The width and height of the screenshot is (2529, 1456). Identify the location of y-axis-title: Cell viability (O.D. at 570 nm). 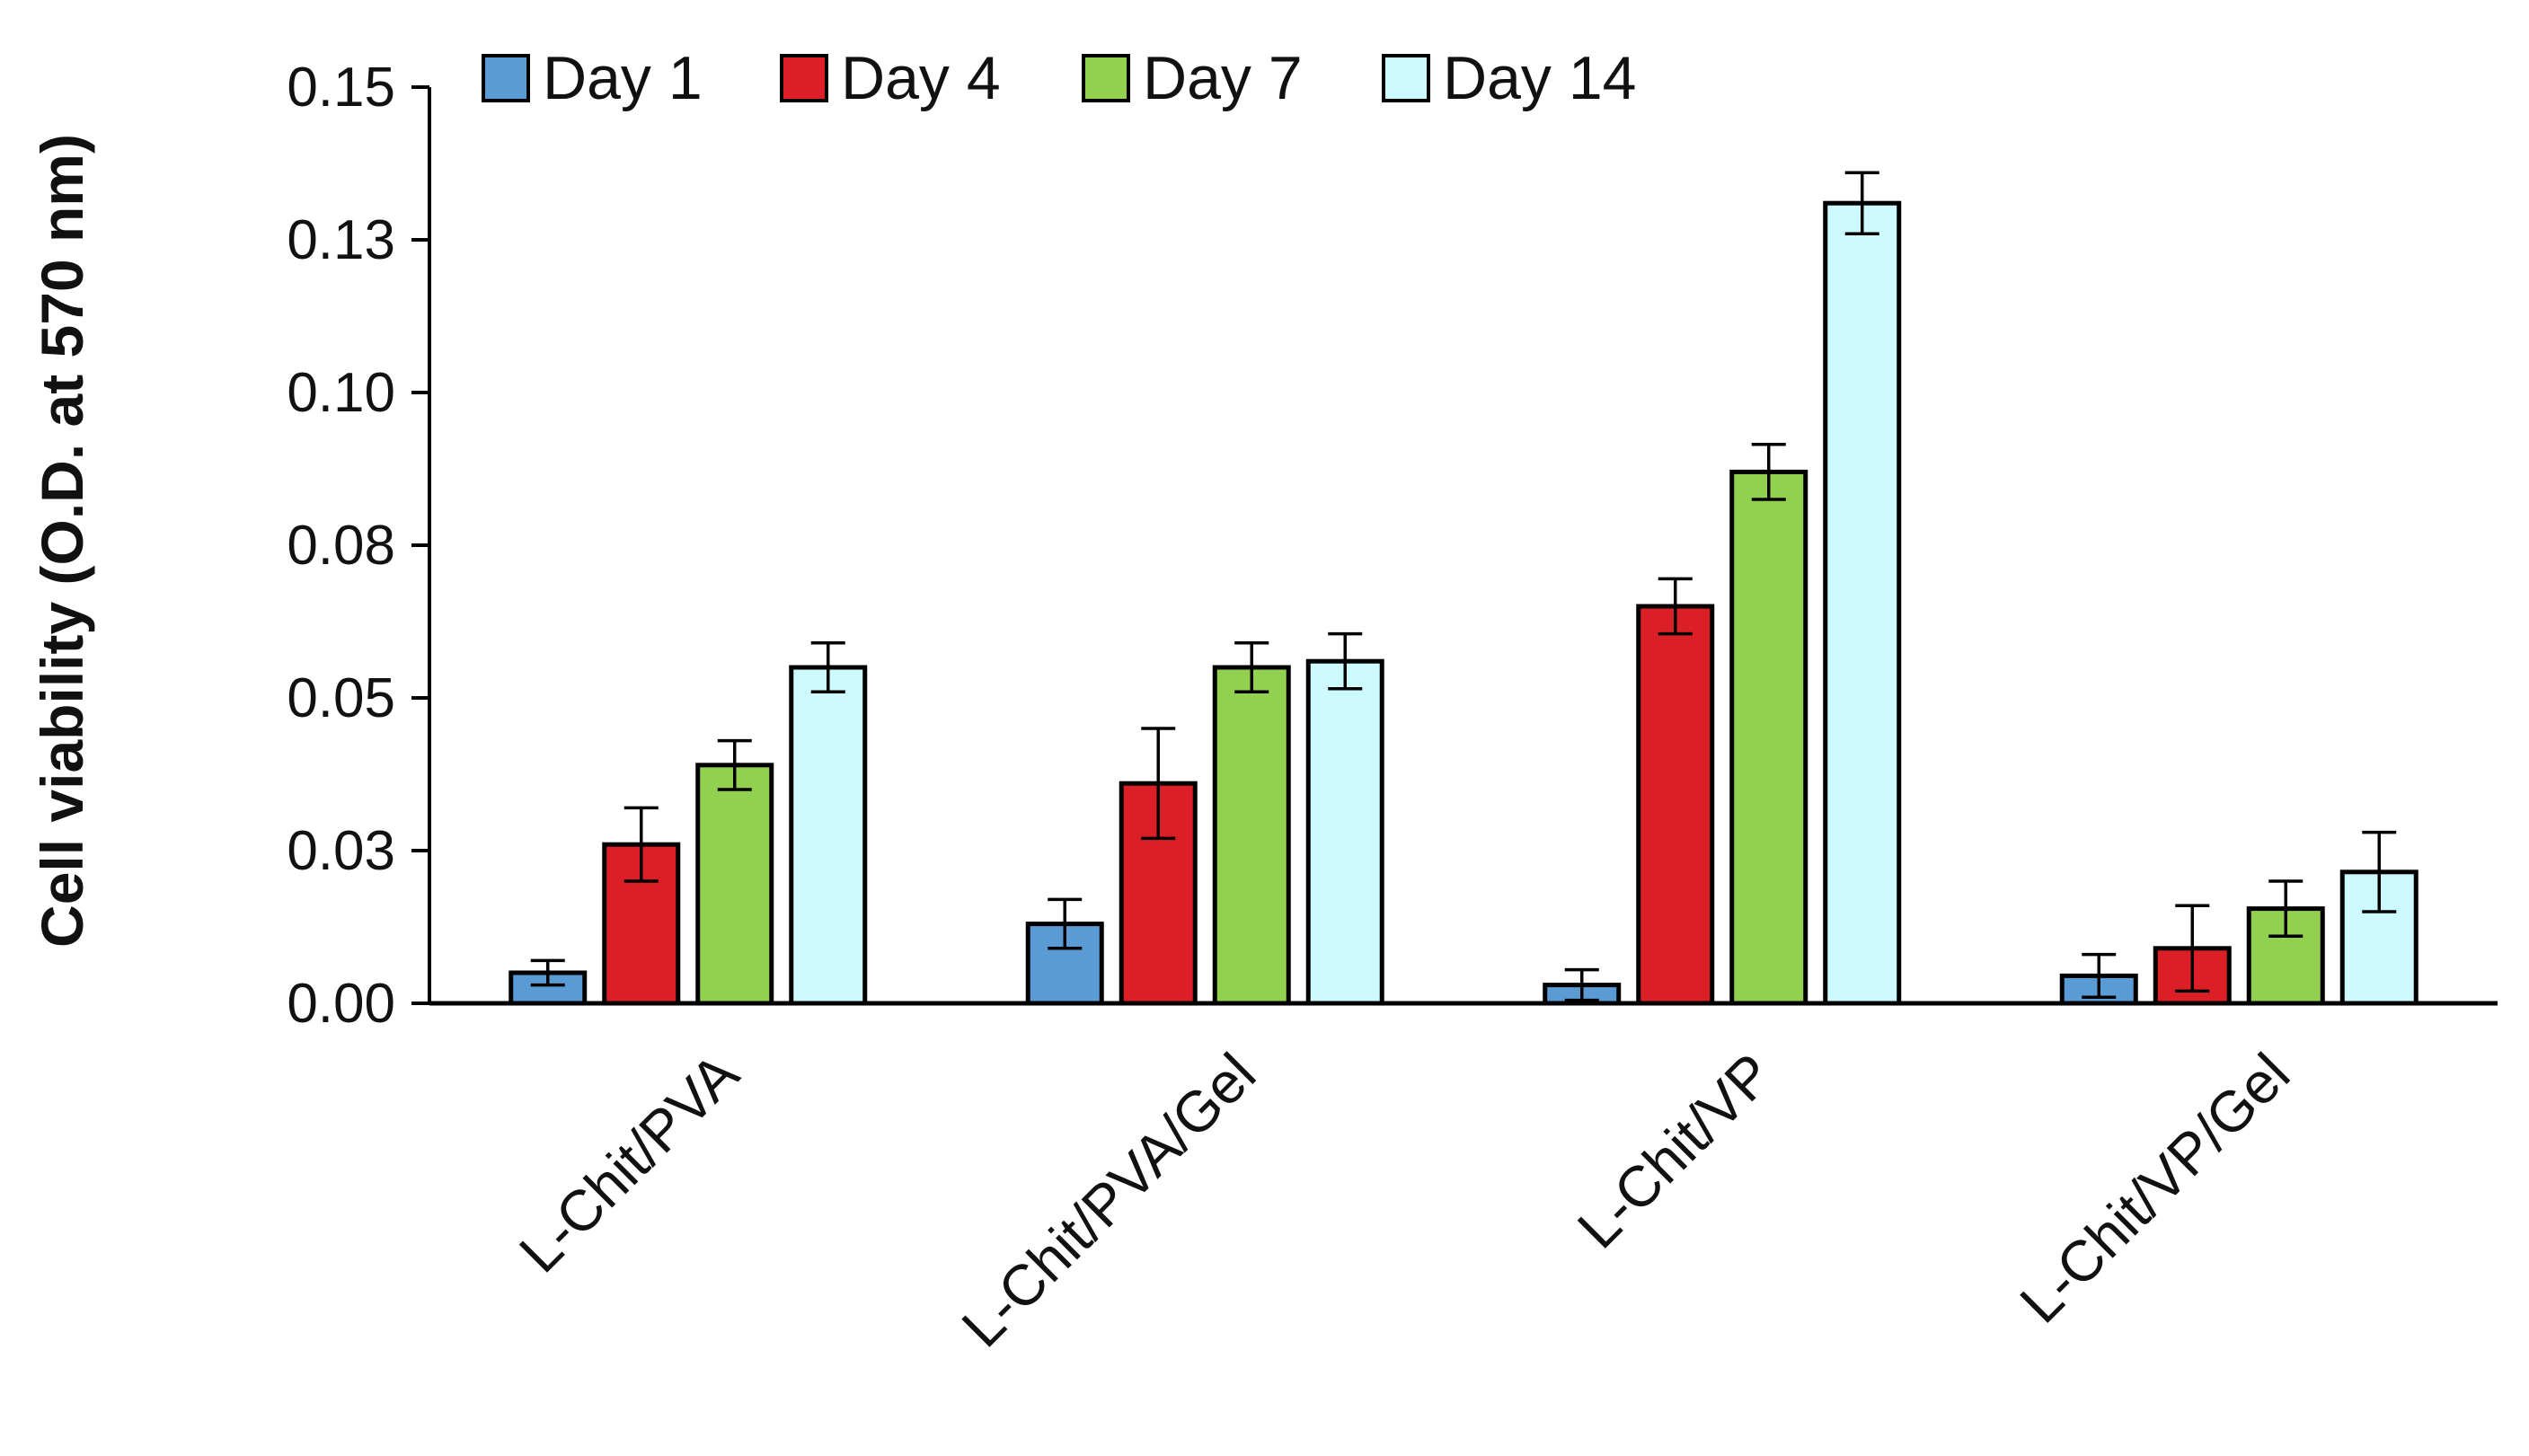
(62, 541).